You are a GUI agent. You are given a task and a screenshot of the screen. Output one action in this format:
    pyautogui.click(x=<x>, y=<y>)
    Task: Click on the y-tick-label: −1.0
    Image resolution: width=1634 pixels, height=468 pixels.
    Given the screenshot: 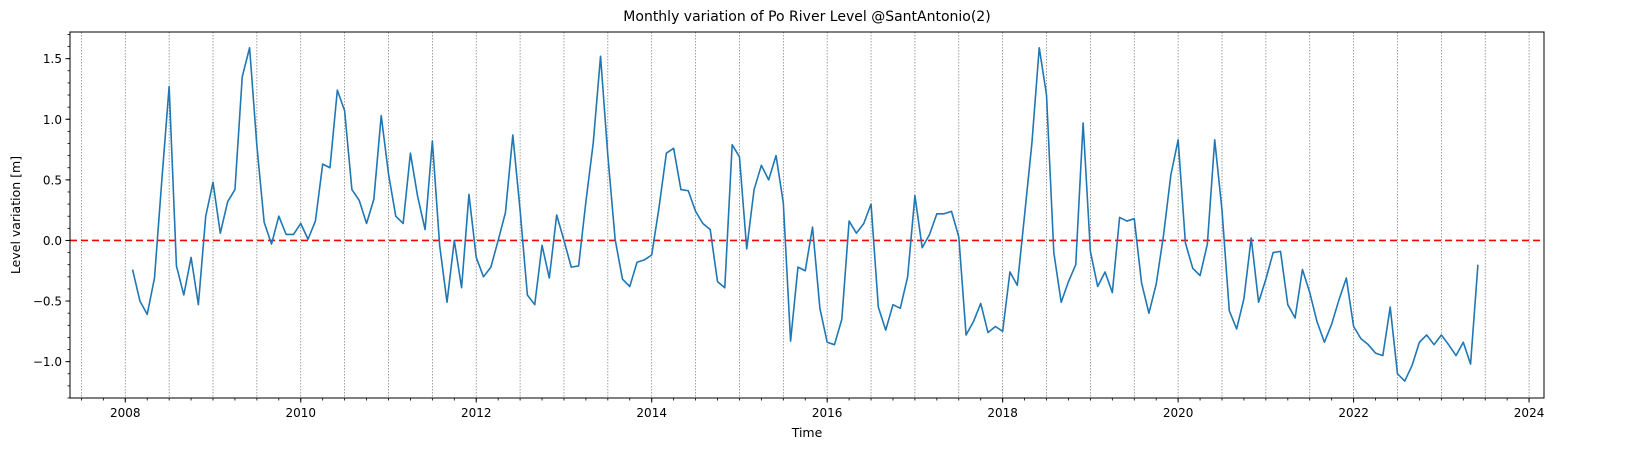 What is the action you would take?
    pyautogui.click(x=47, y=362)
    